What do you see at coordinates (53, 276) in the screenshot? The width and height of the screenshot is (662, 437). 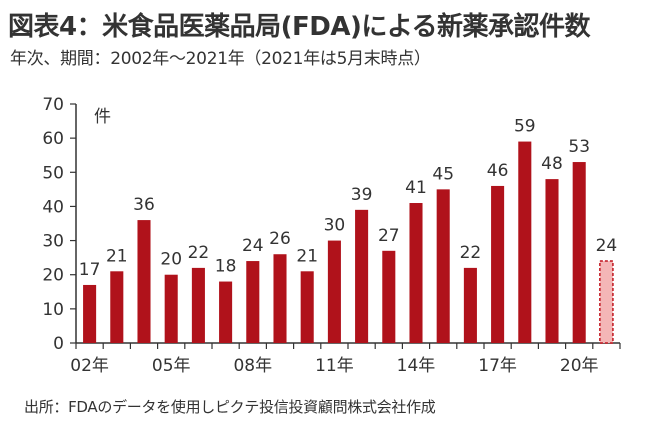 I see `y-tick-label: 20` at bounding box center [53, 276].